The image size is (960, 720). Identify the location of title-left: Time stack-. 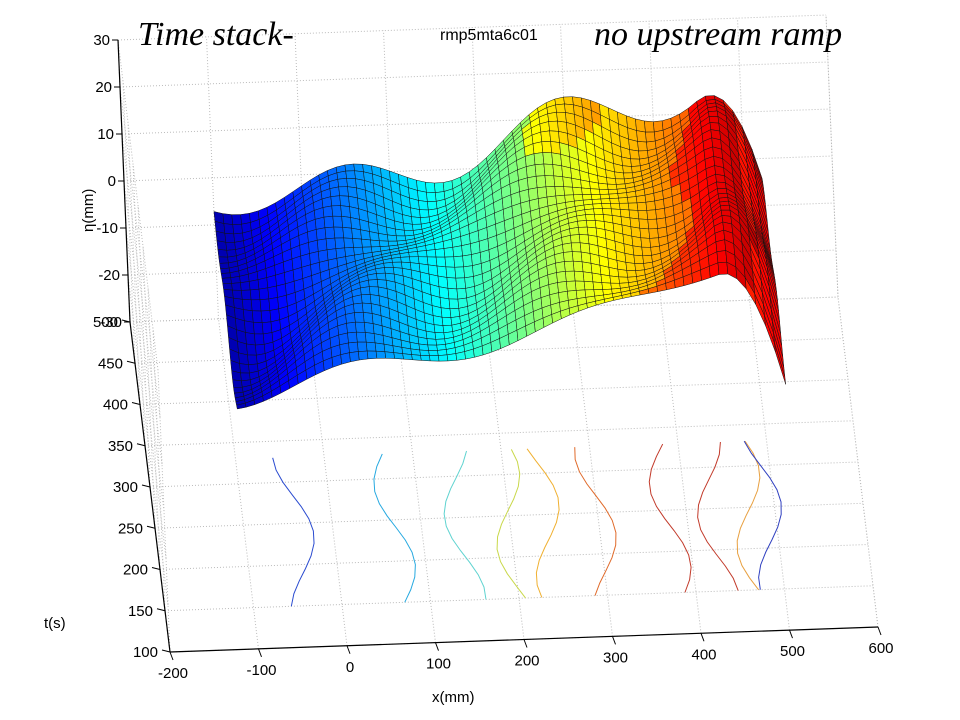
(216, 34).